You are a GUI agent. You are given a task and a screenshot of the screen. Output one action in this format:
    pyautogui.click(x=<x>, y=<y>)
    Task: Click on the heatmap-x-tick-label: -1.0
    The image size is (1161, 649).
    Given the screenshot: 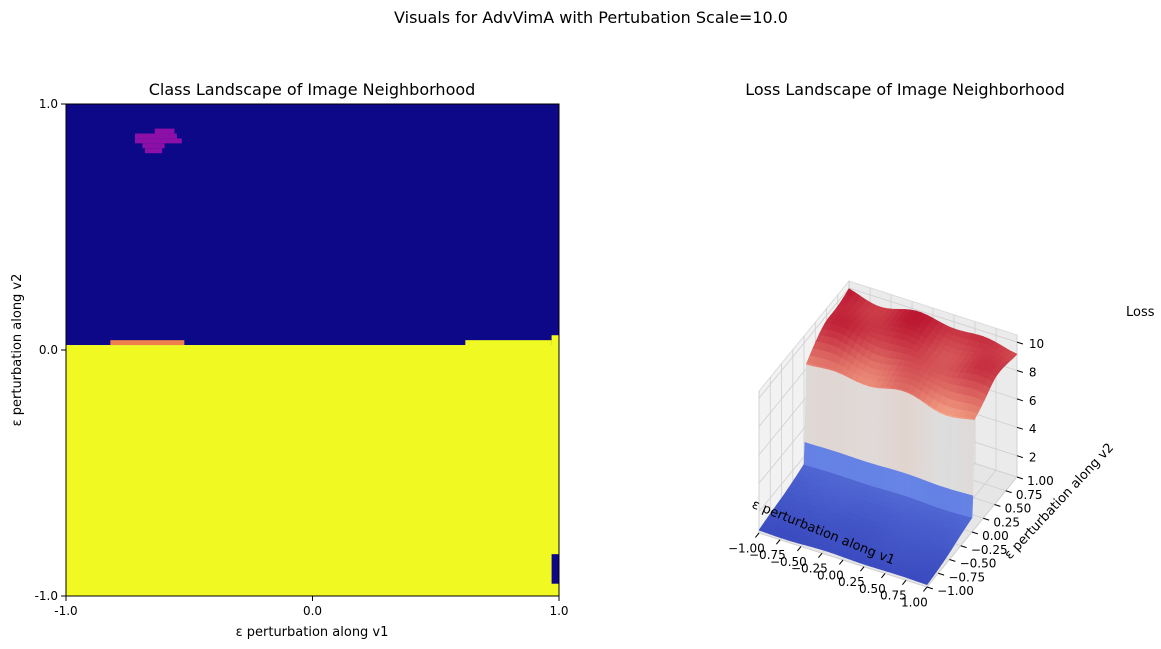 What is the action you would take?
    pyautogui.click(x=65, y=611)
    